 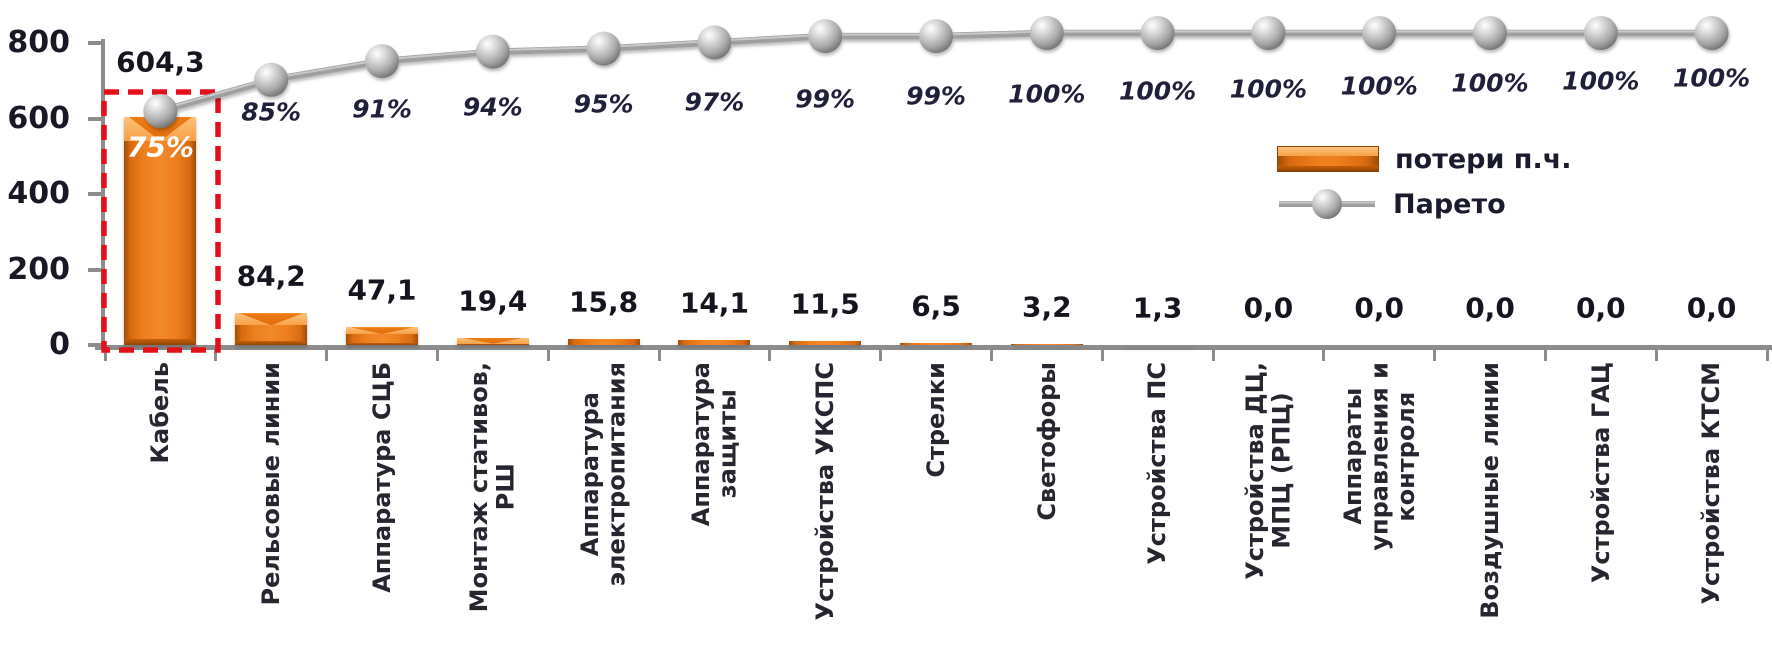 I want to click on y-axis-label: 0, so click(x=59, y=344).